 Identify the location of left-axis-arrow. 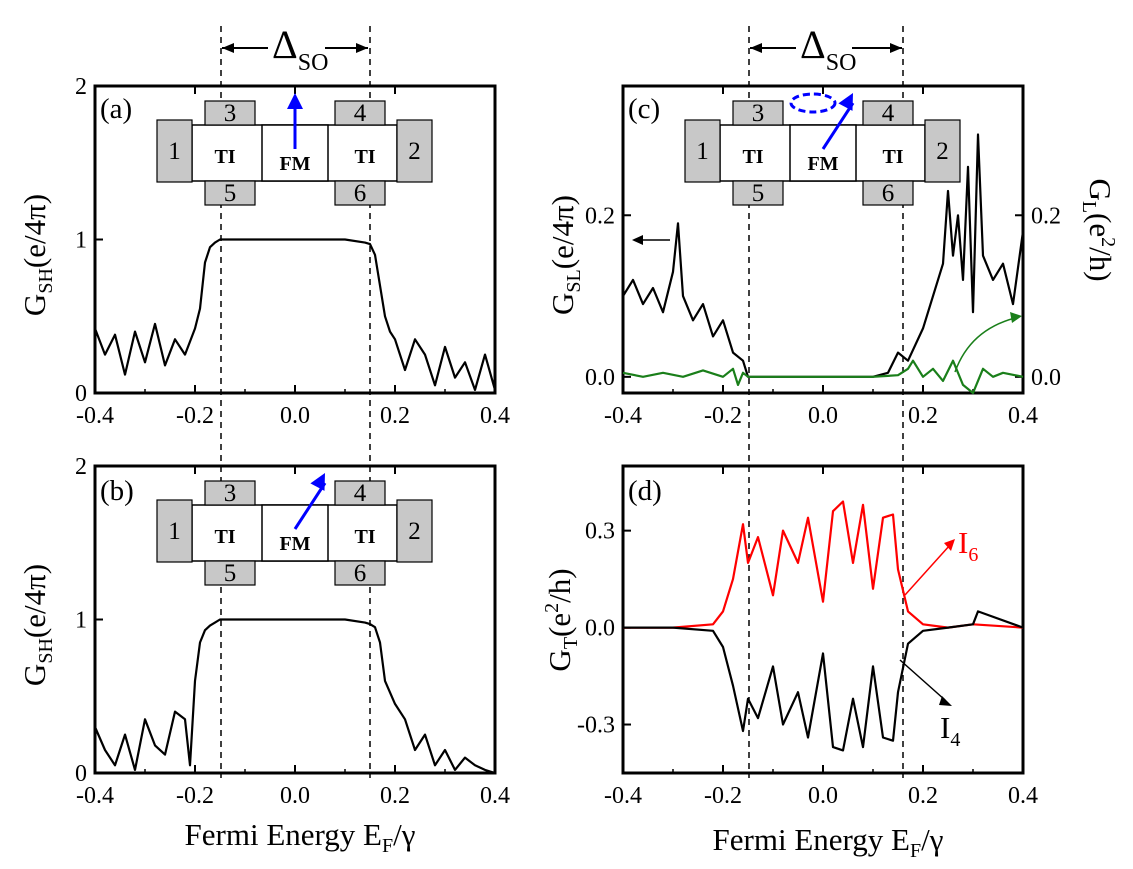
(651, 240).